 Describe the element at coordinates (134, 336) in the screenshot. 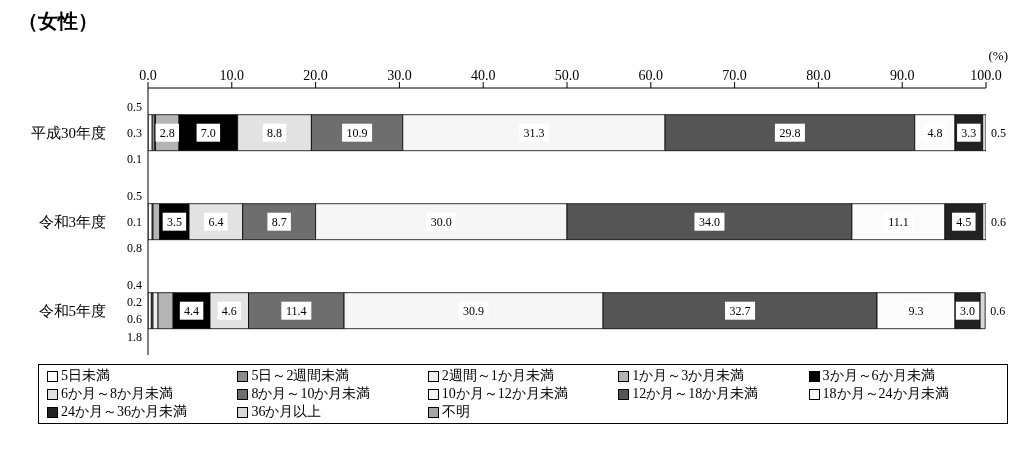

I see `data-label: 1.8` at that location.